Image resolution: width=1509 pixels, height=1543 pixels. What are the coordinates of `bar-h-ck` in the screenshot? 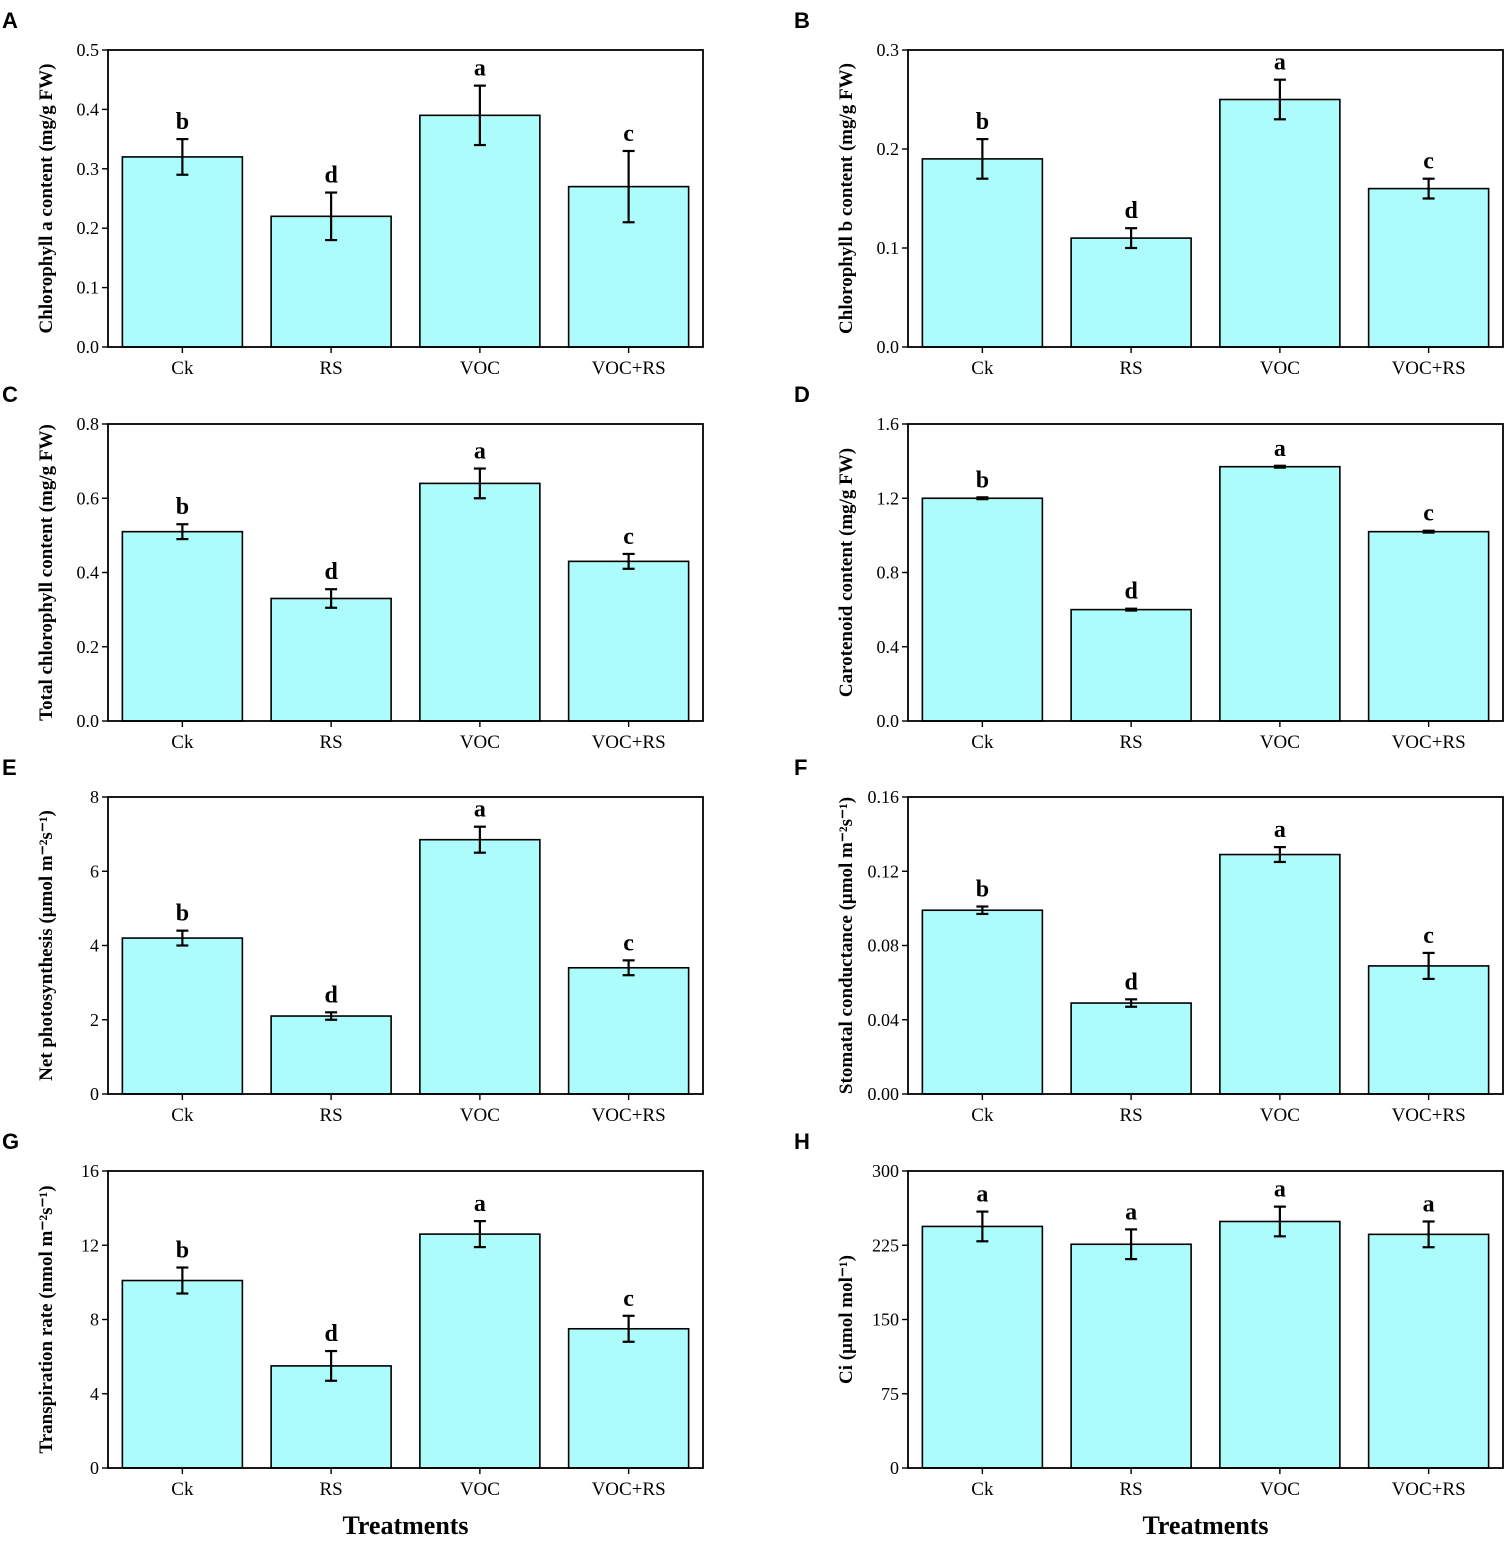 It's located at (982, 1347).